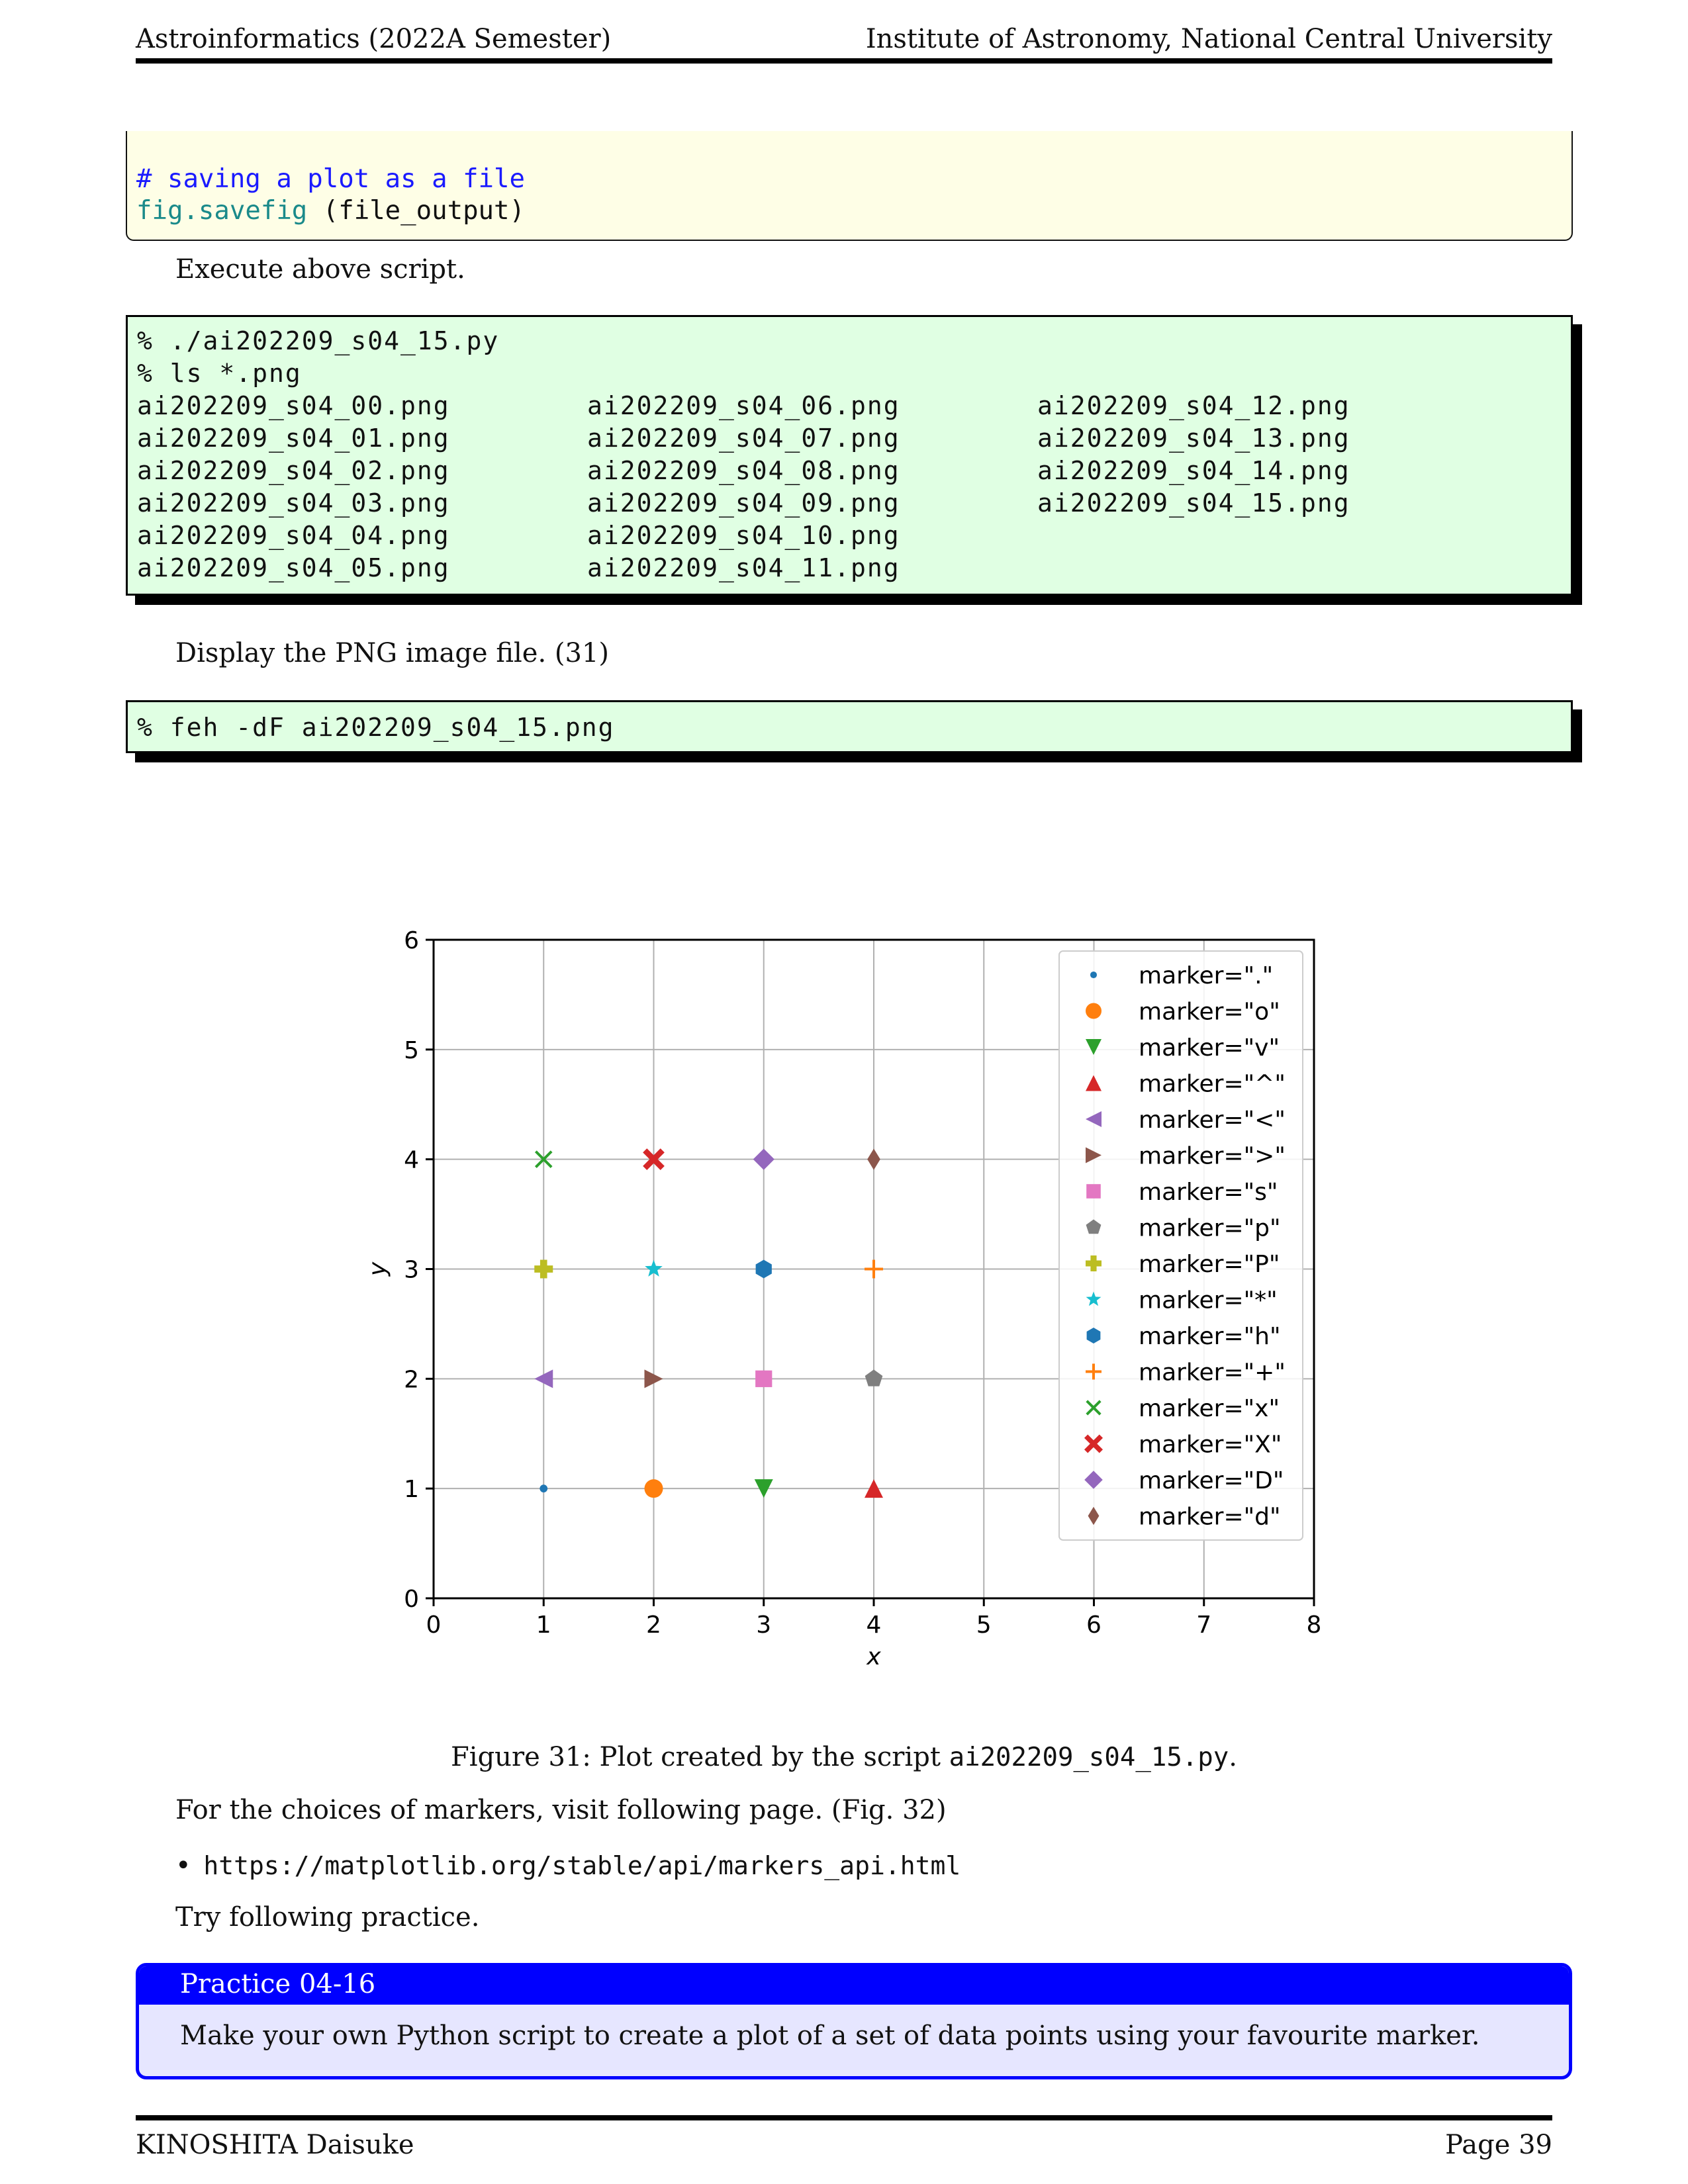 The image size is (1688, 2184). Describe the element at coordinates (743, 535) in the screenshot. I see `file-name: ai202209_s04_10.png` at that location.